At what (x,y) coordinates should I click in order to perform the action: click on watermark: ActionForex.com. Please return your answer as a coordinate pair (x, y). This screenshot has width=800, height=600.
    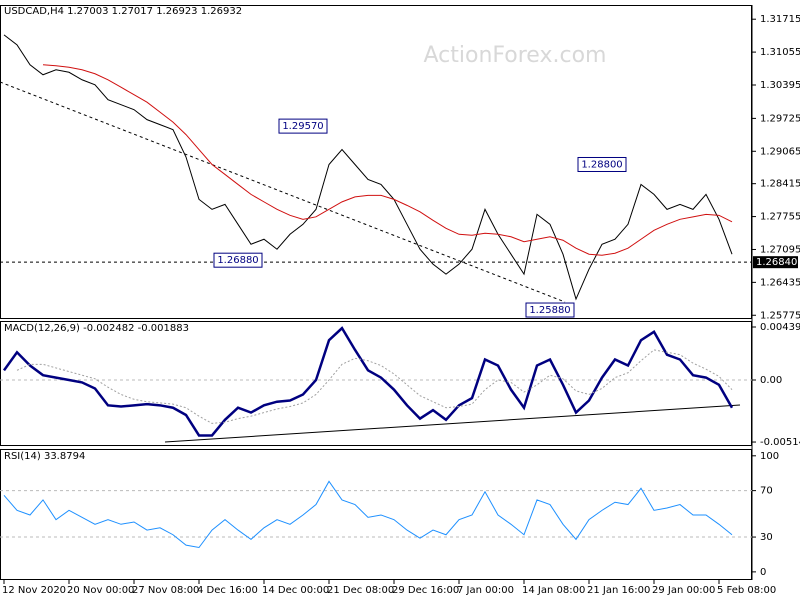
    Looking at the image, I should click on (515, 55).